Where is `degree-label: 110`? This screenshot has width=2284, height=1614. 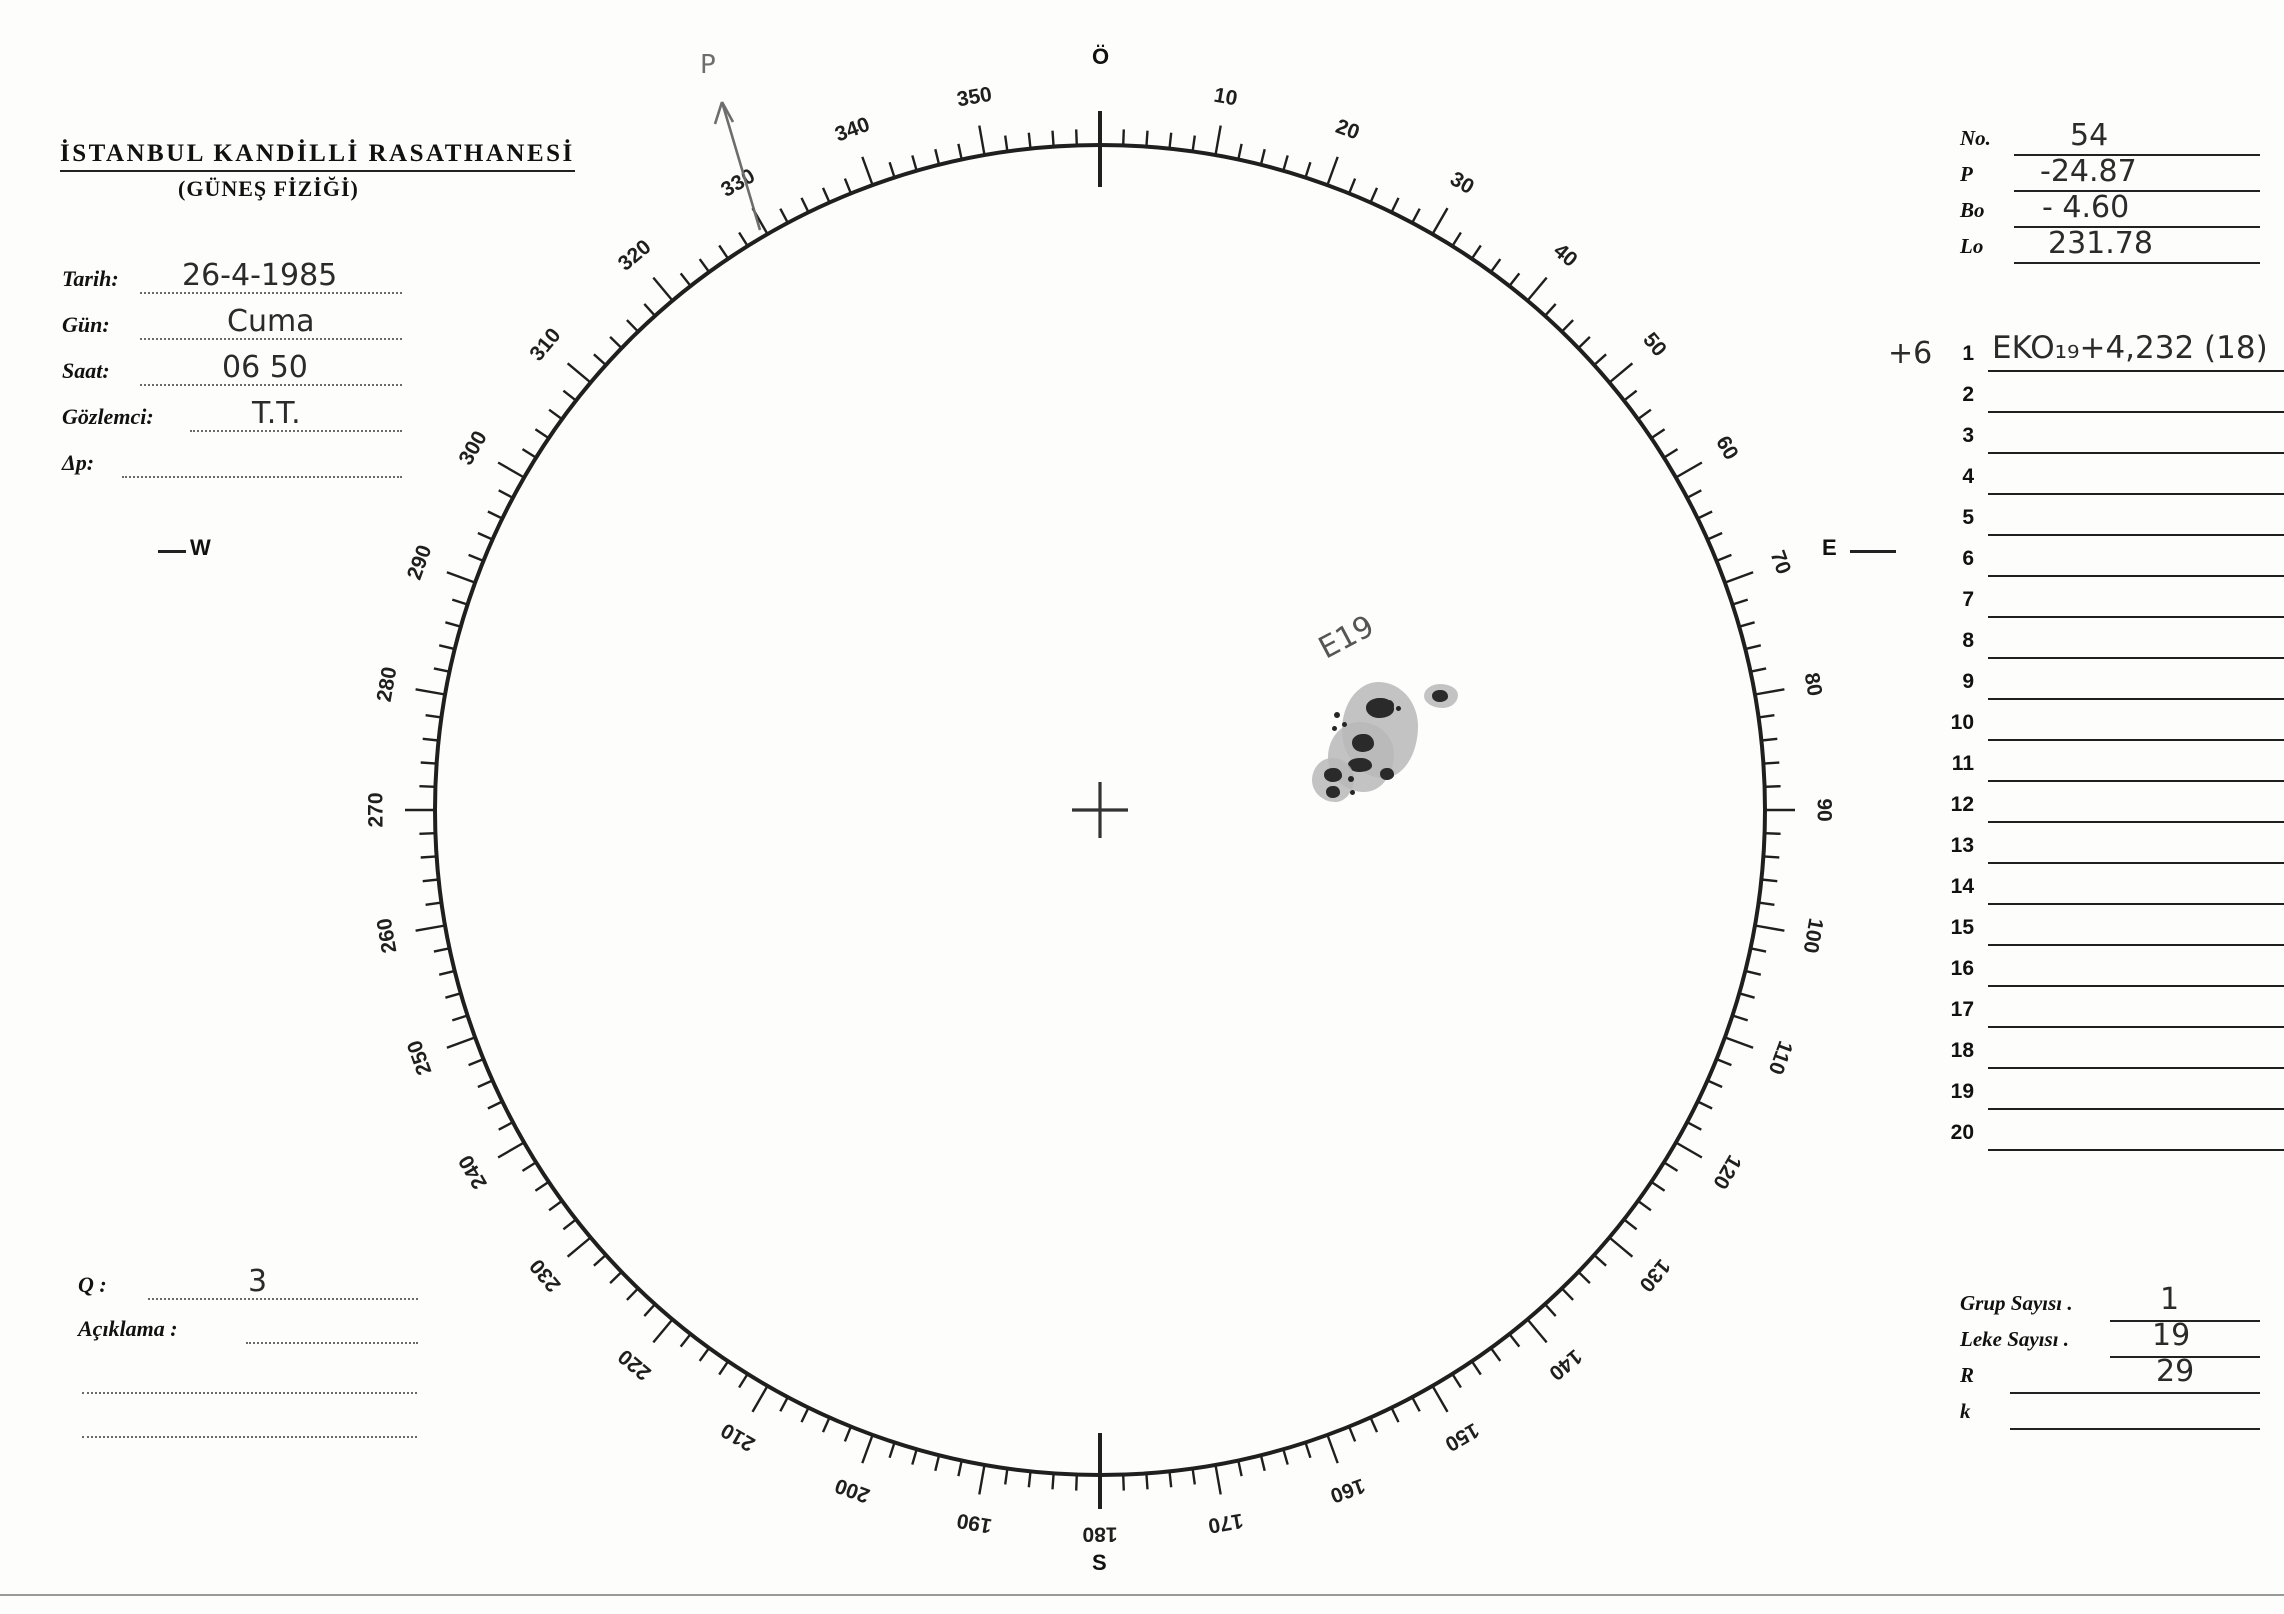
degree-label: 110 is located at coordinates (1780, 1058).